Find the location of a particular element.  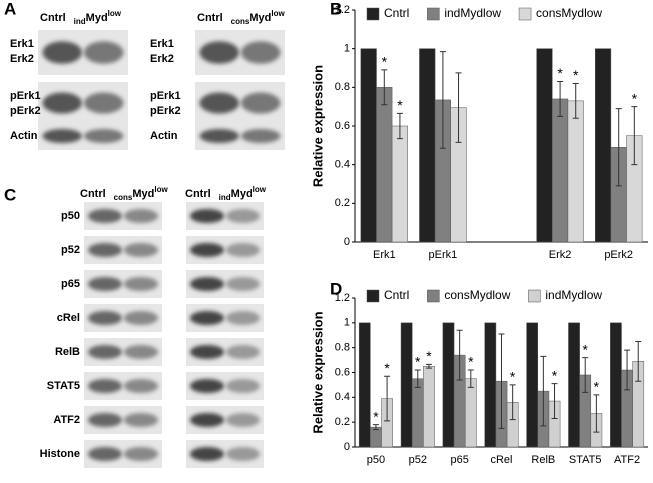

y-axis-label: Relative expression is located at coordinates (317, 126).